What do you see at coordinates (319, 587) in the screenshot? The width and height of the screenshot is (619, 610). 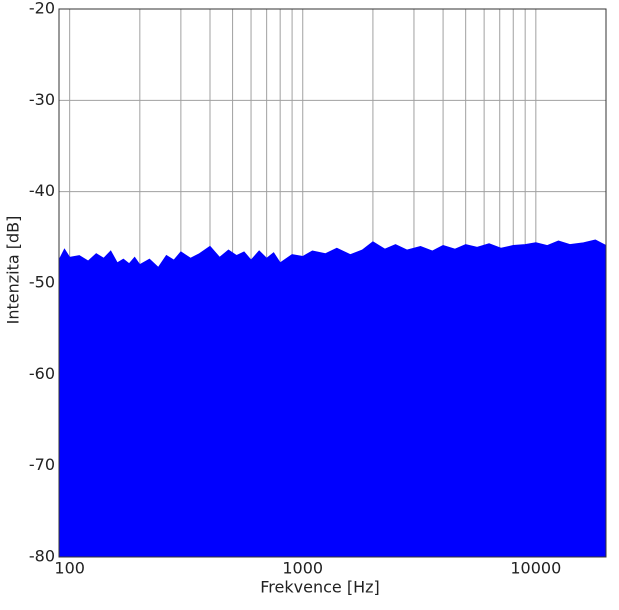 I see `x-axis-label: Frekvence [Hz]` at bounding box center [319, 587].